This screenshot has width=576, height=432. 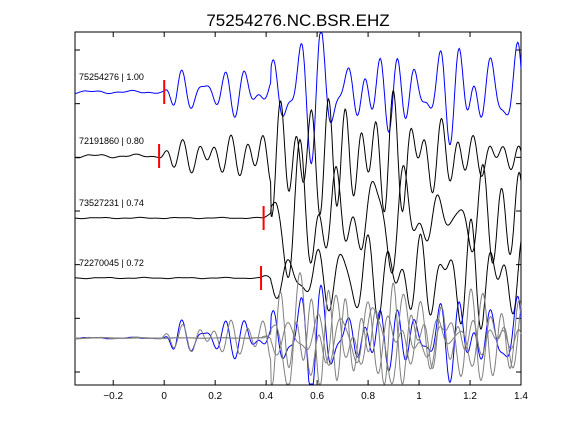 What do you see at coordinates (470, 396) in the screenshot?
I see `x-tick-label: 1.2` at bounding box center [470, 396].